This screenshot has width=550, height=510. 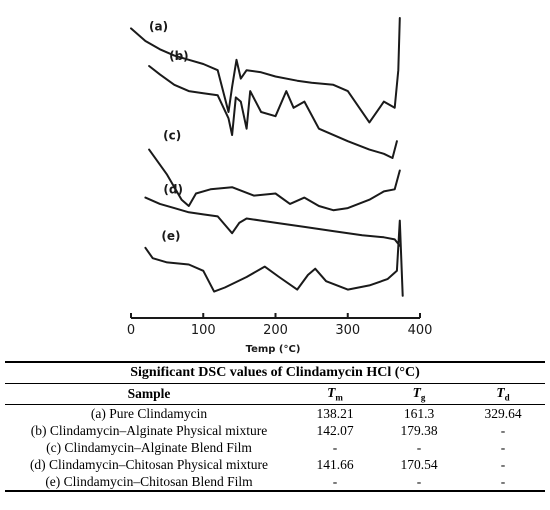 I want to click on curve-label-d: (d), so click(x=173, y=190).